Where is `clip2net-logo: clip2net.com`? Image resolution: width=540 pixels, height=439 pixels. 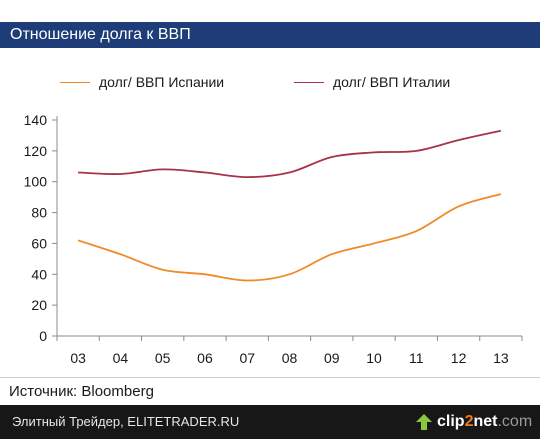
clip2net-logo: clip2net.com is located at coordinates (474, 422).